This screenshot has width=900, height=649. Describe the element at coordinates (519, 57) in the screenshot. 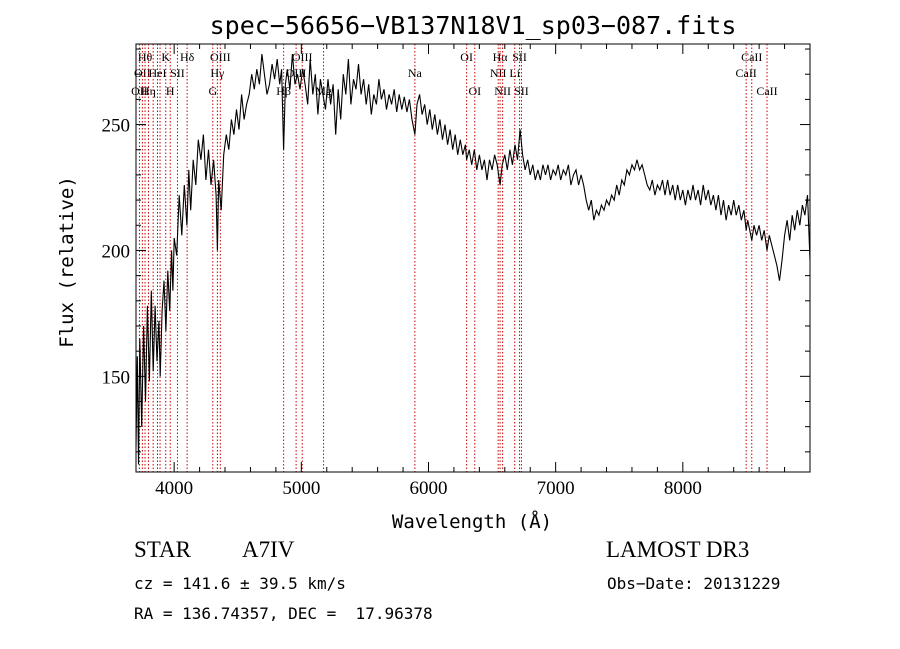

I see `line-label-25: SII` at that location.